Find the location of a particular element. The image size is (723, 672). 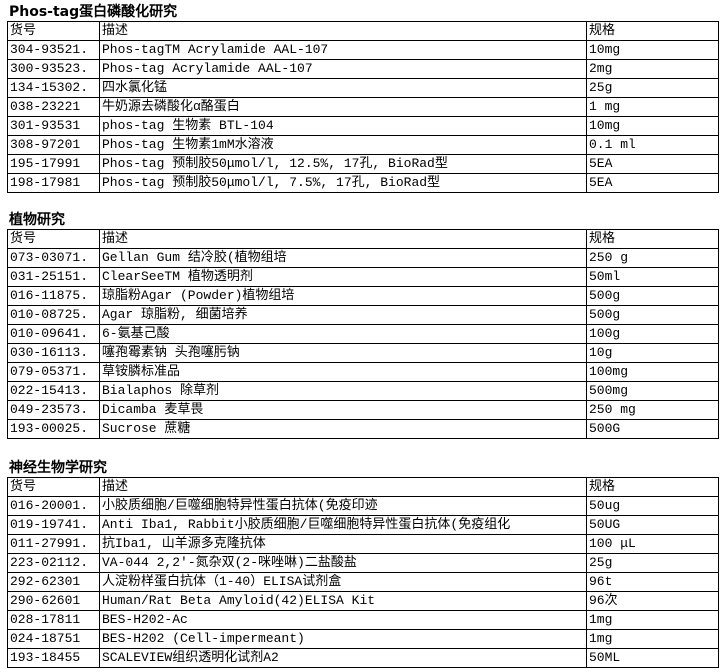

cell-desc: Phos-tag 预制胶50μmol/l, 7.5%, 17孔, BioRad型 is located at coordinates (343, 183).